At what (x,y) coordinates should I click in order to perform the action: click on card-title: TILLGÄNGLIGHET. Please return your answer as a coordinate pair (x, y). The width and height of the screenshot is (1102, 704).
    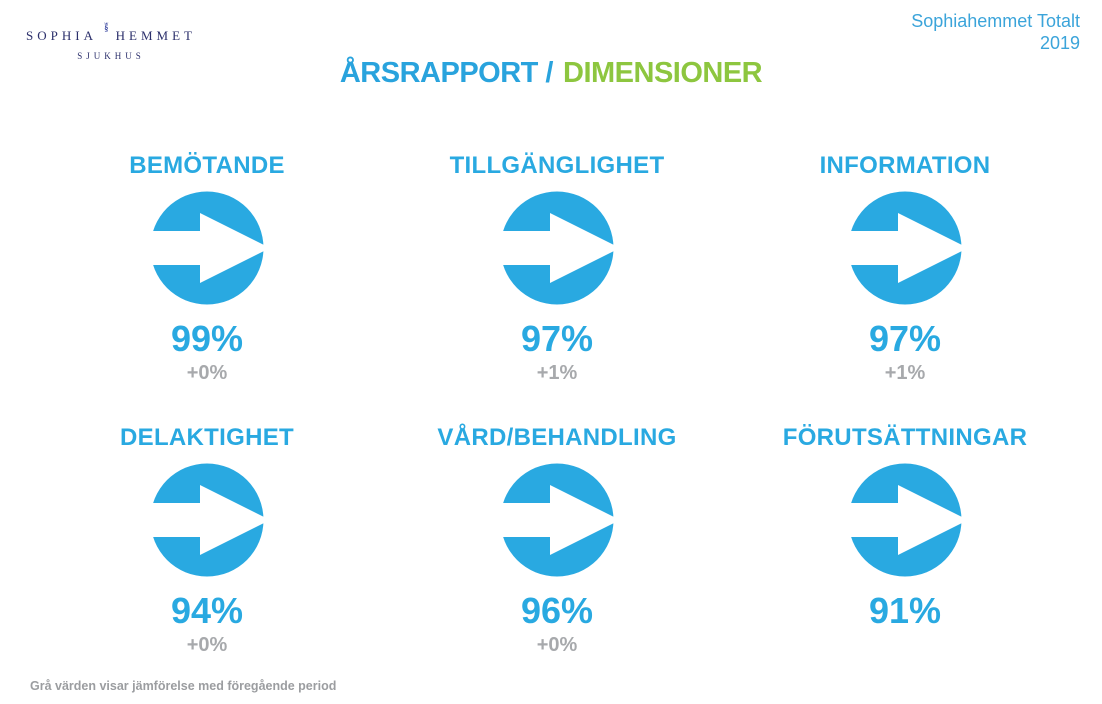
    Looking at the image, I should click on (557, 165).